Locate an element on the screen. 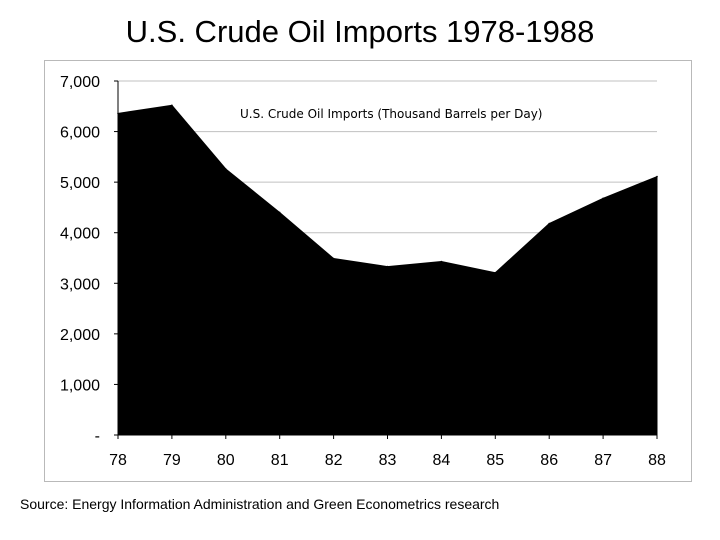 The image size is (720, 540). y-tick-label: 3,000 is located at coordinates (80, 284).